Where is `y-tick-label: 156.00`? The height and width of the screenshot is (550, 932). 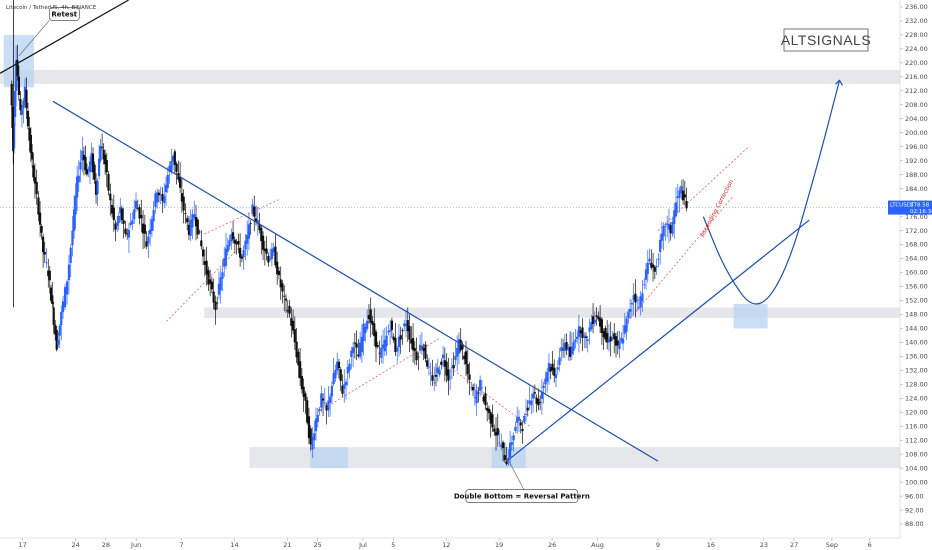 y-tick-label: 156.00 is located at coordinates (916, 287).